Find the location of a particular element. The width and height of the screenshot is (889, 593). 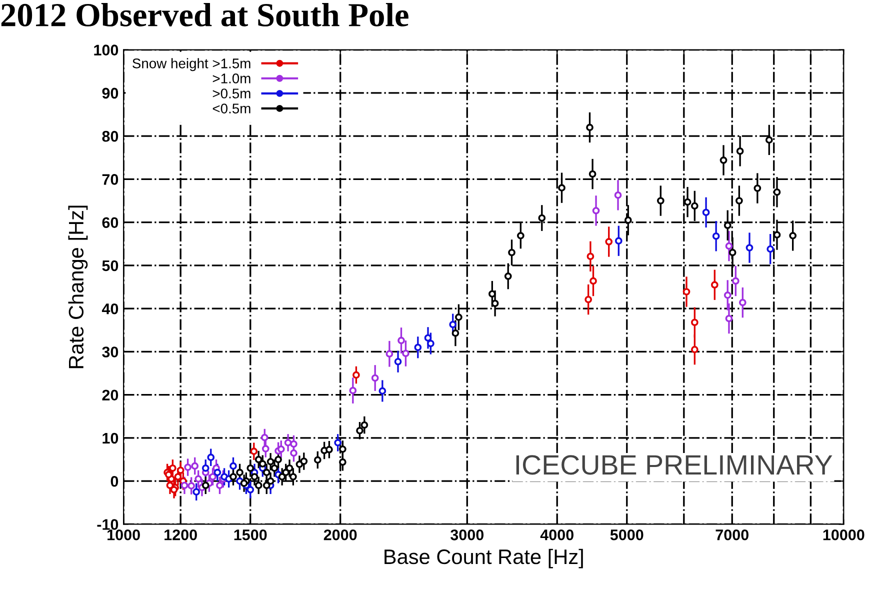

legend-label: >0.5m is located at coordinates (231, 93).